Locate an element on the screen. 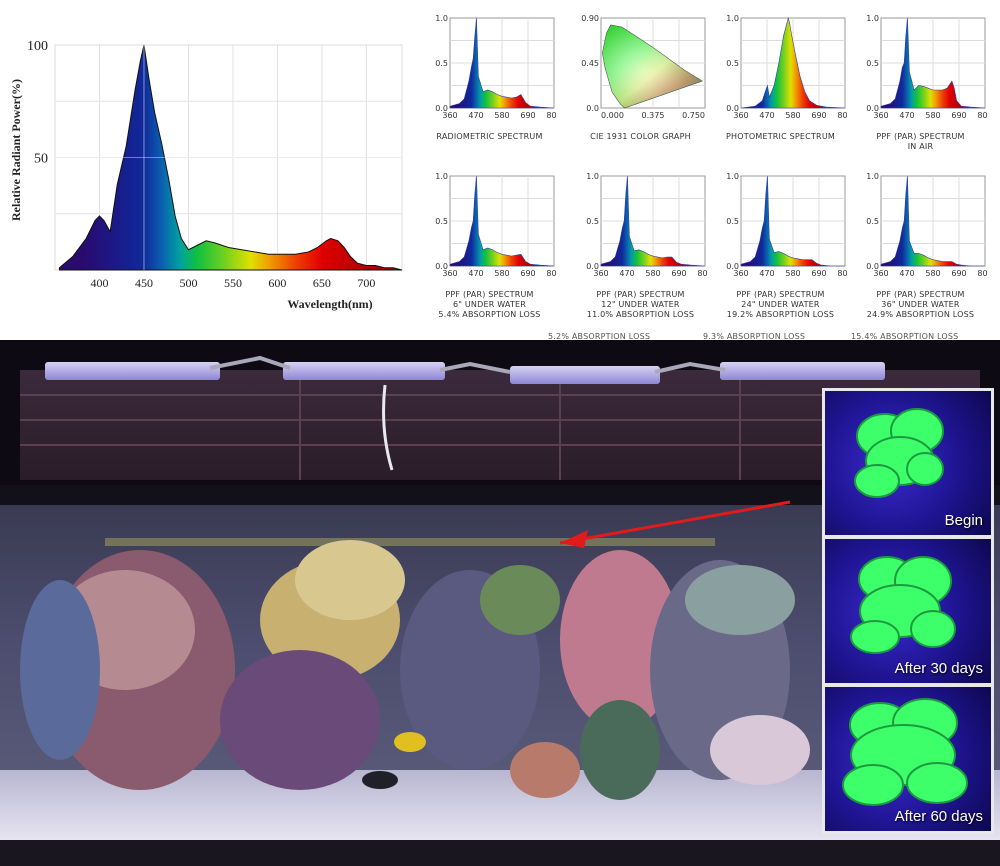 The width and height of the screenshot is (1000, 866). x-tick-label: 550 is located at coordinates (233, 283).